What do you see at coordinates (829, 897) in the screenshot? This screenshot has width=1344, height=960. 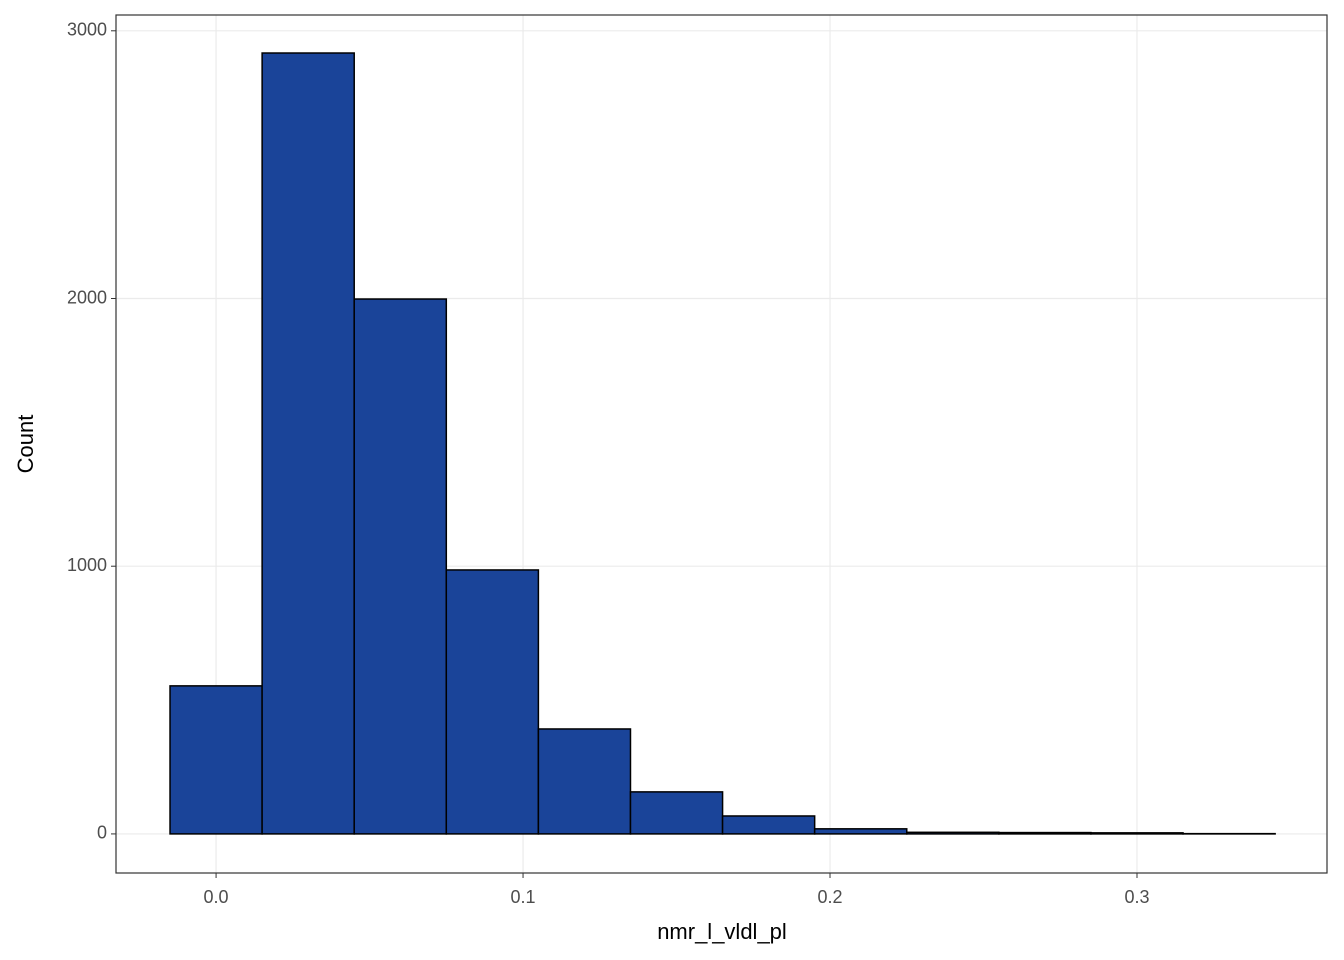 I see `x-tick-label: 0.2` at bounding box center [829, 897].